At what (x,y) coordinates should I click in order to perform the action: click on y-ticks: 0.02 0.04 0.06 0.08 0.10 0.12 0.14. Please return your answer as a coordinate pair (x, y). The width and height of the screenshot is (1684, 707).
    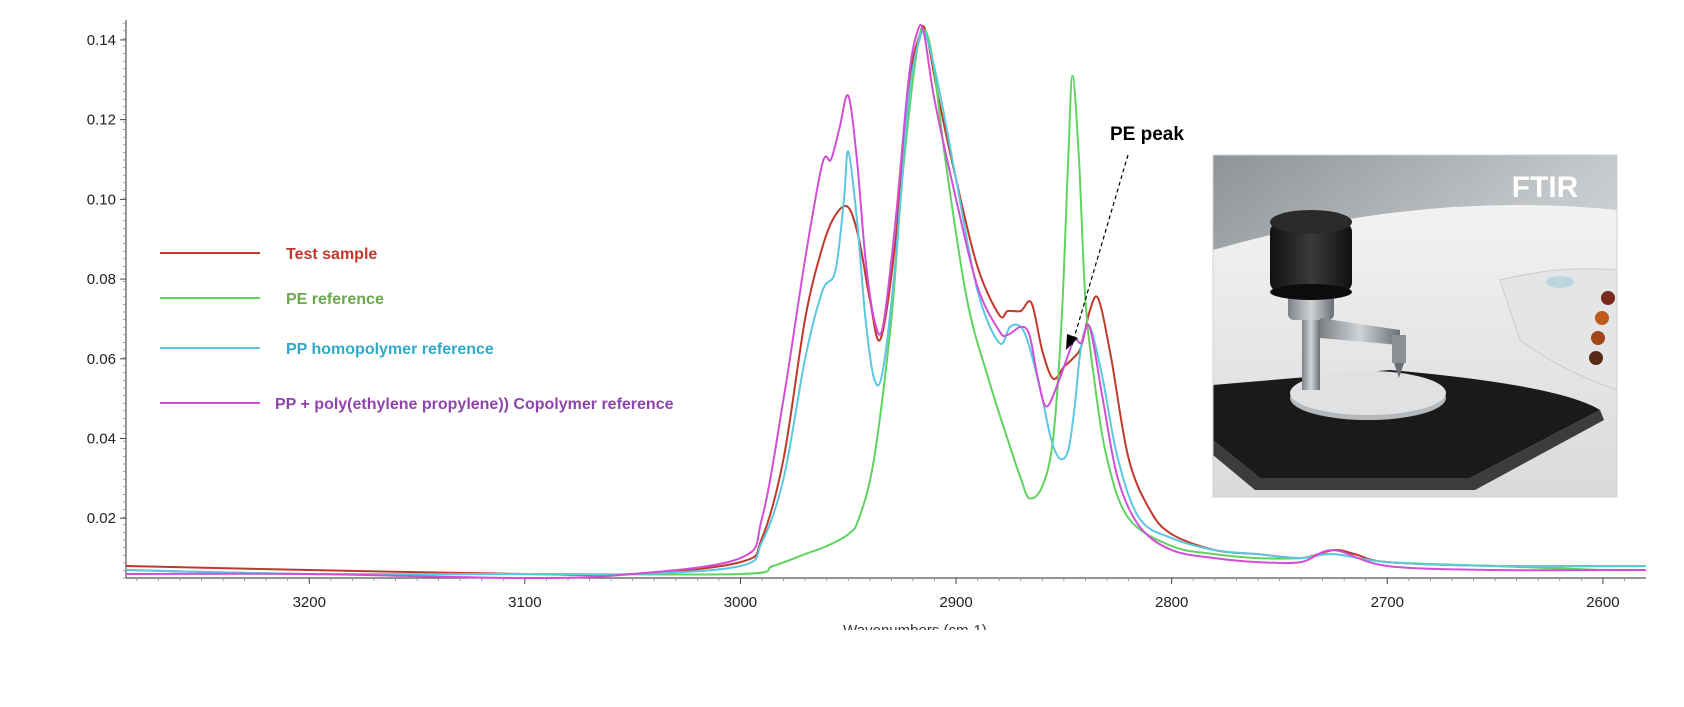
    Looking at the image, I should click on (106, 279).